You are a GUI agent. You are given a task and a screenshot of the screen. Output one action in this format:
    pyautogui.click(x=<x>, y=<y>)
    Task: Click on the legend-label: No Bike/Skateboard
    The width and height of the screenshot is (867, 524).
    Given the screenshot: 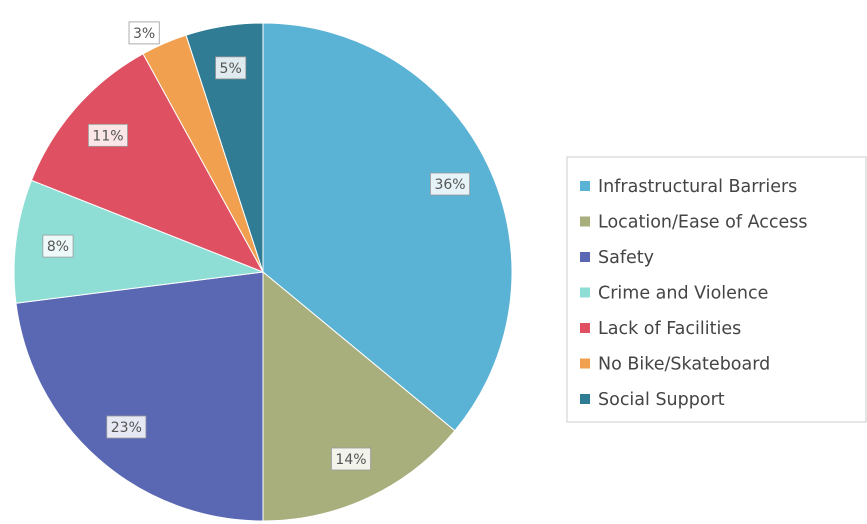 What is the action you would take?
    pyautogui.click(x=684, y=365)
    